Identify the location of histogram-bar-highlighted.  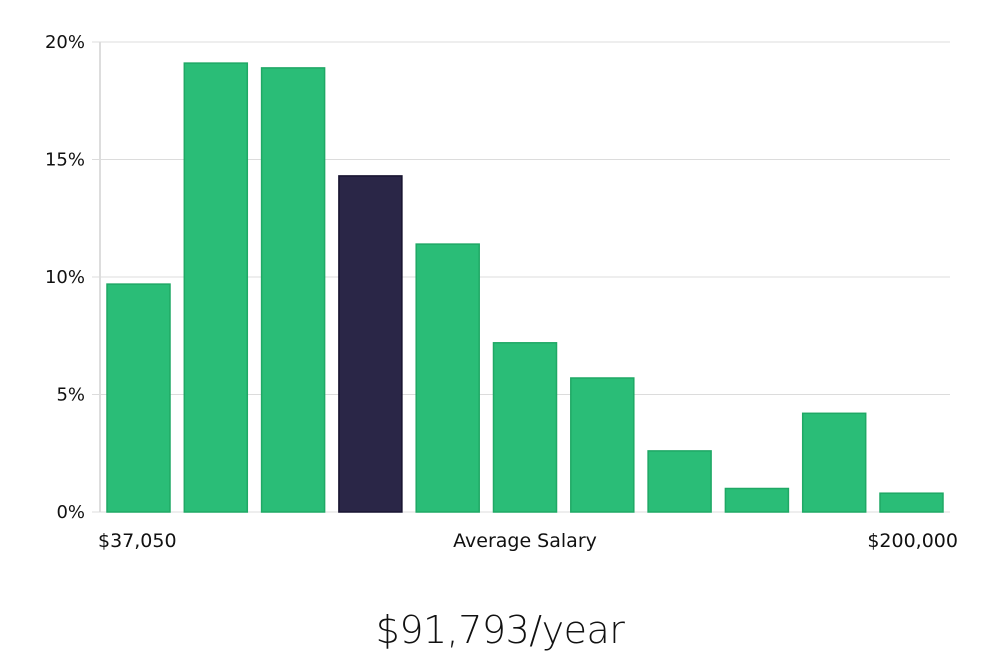
(370, 344).